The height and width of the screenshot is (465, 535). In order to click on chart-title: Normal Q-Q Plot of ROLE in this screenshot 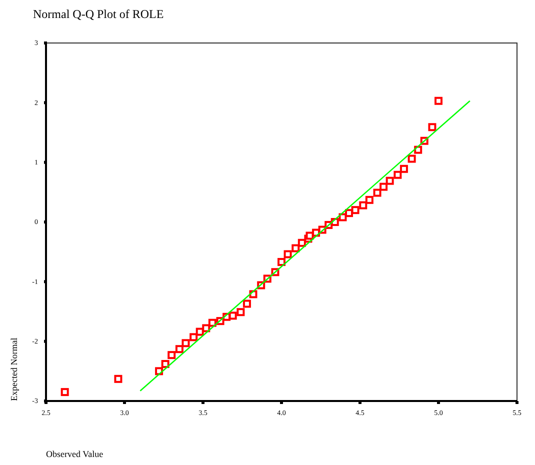, I will do `click(98, 14)`.